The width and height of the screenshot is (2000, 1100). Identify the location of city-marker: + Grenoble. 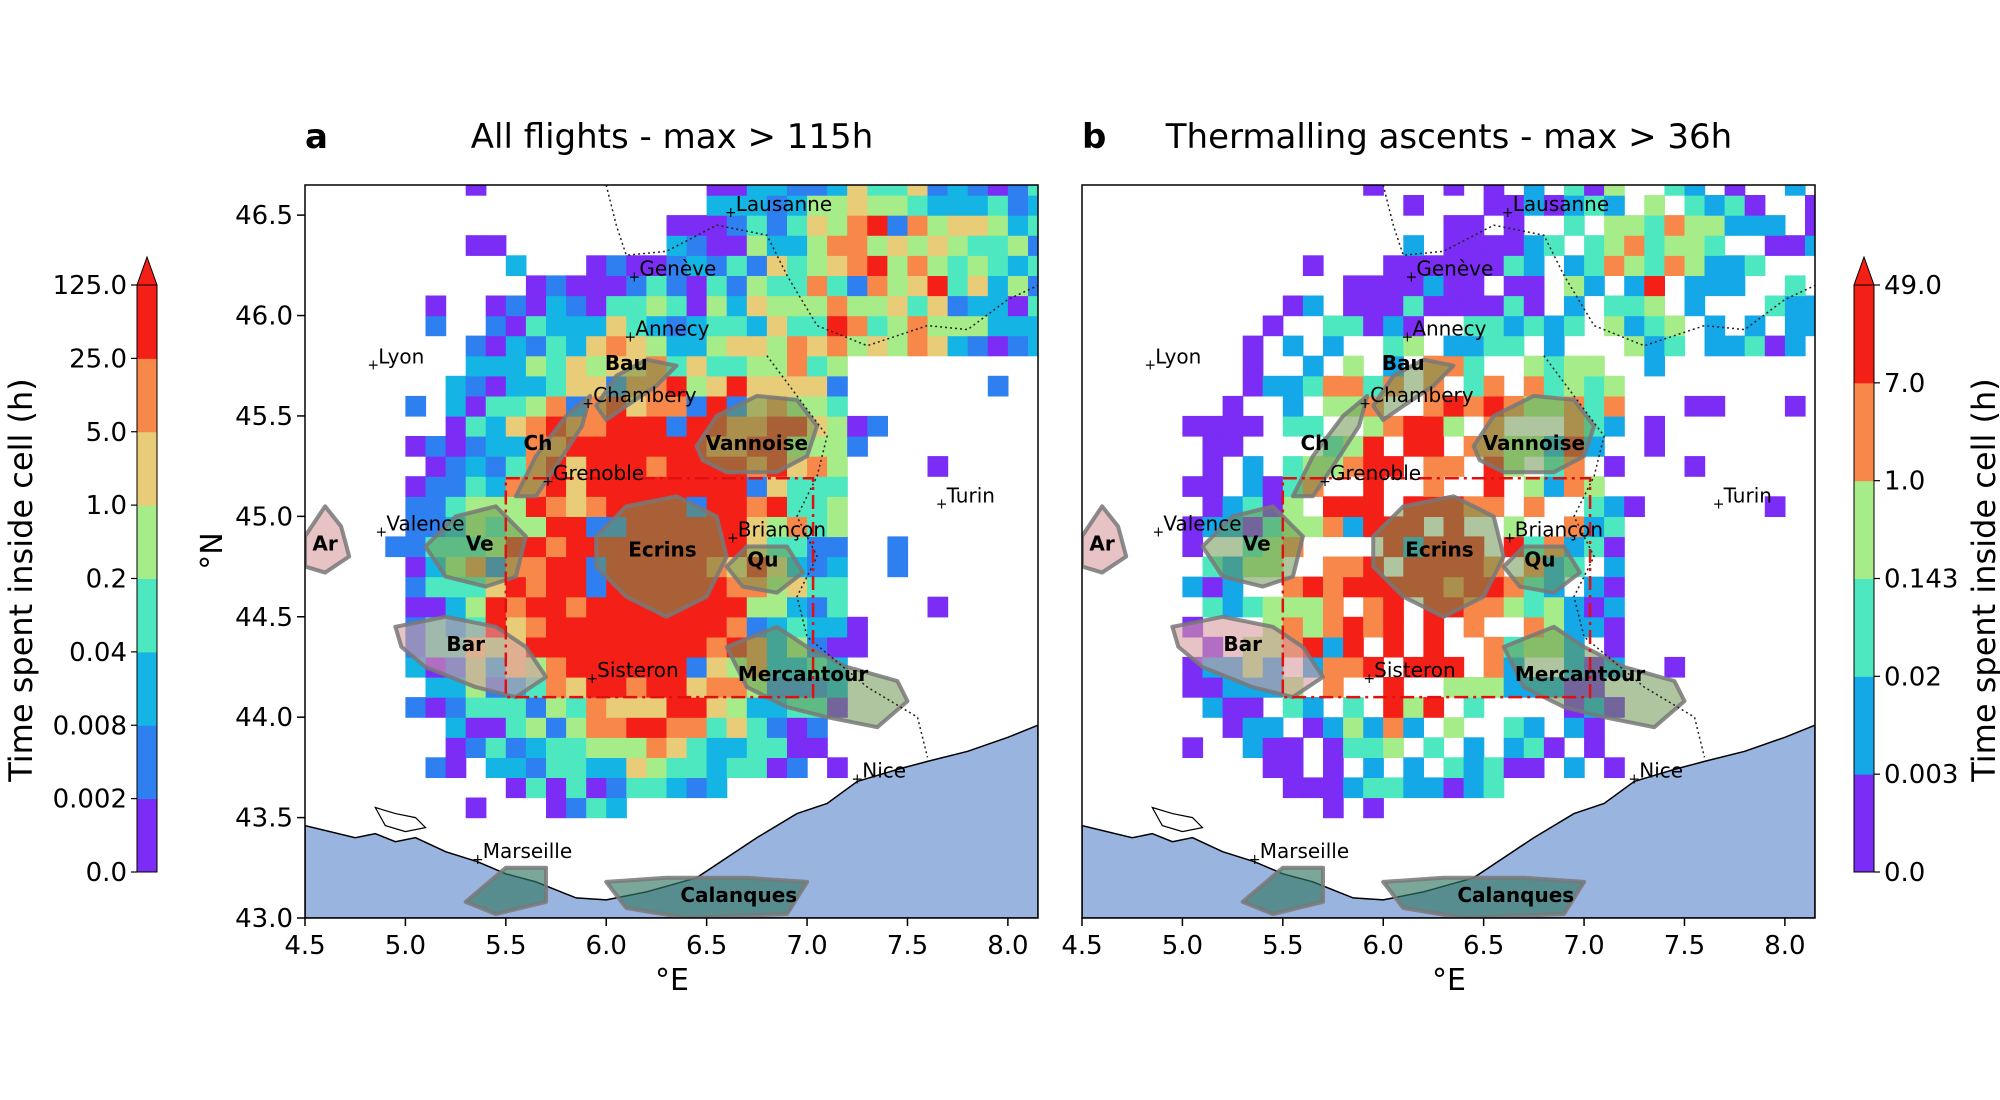
(593, 475).